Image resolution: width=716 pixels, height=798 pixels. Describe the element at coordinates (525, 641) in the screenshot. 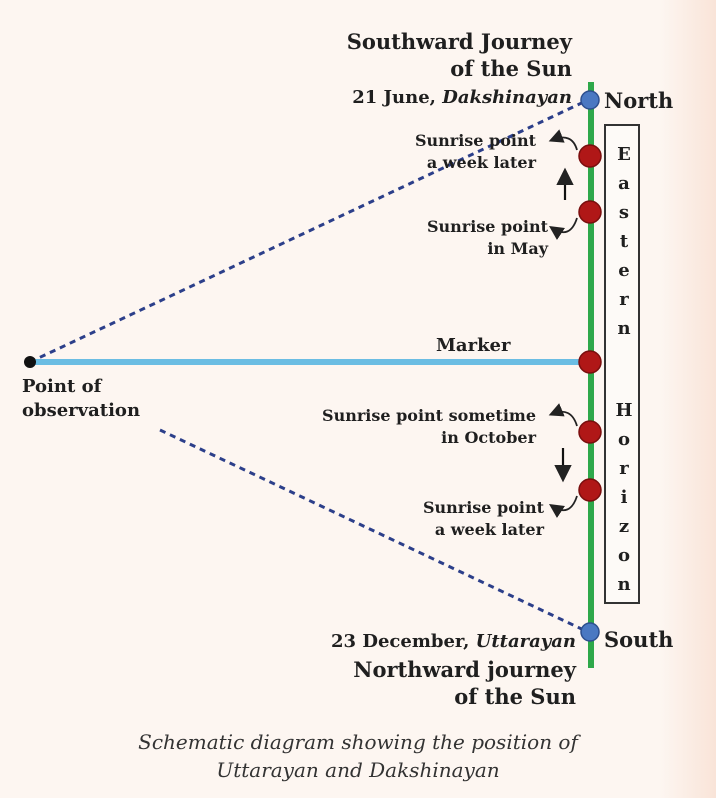

I see `south-term: Uttarayan` at that location.